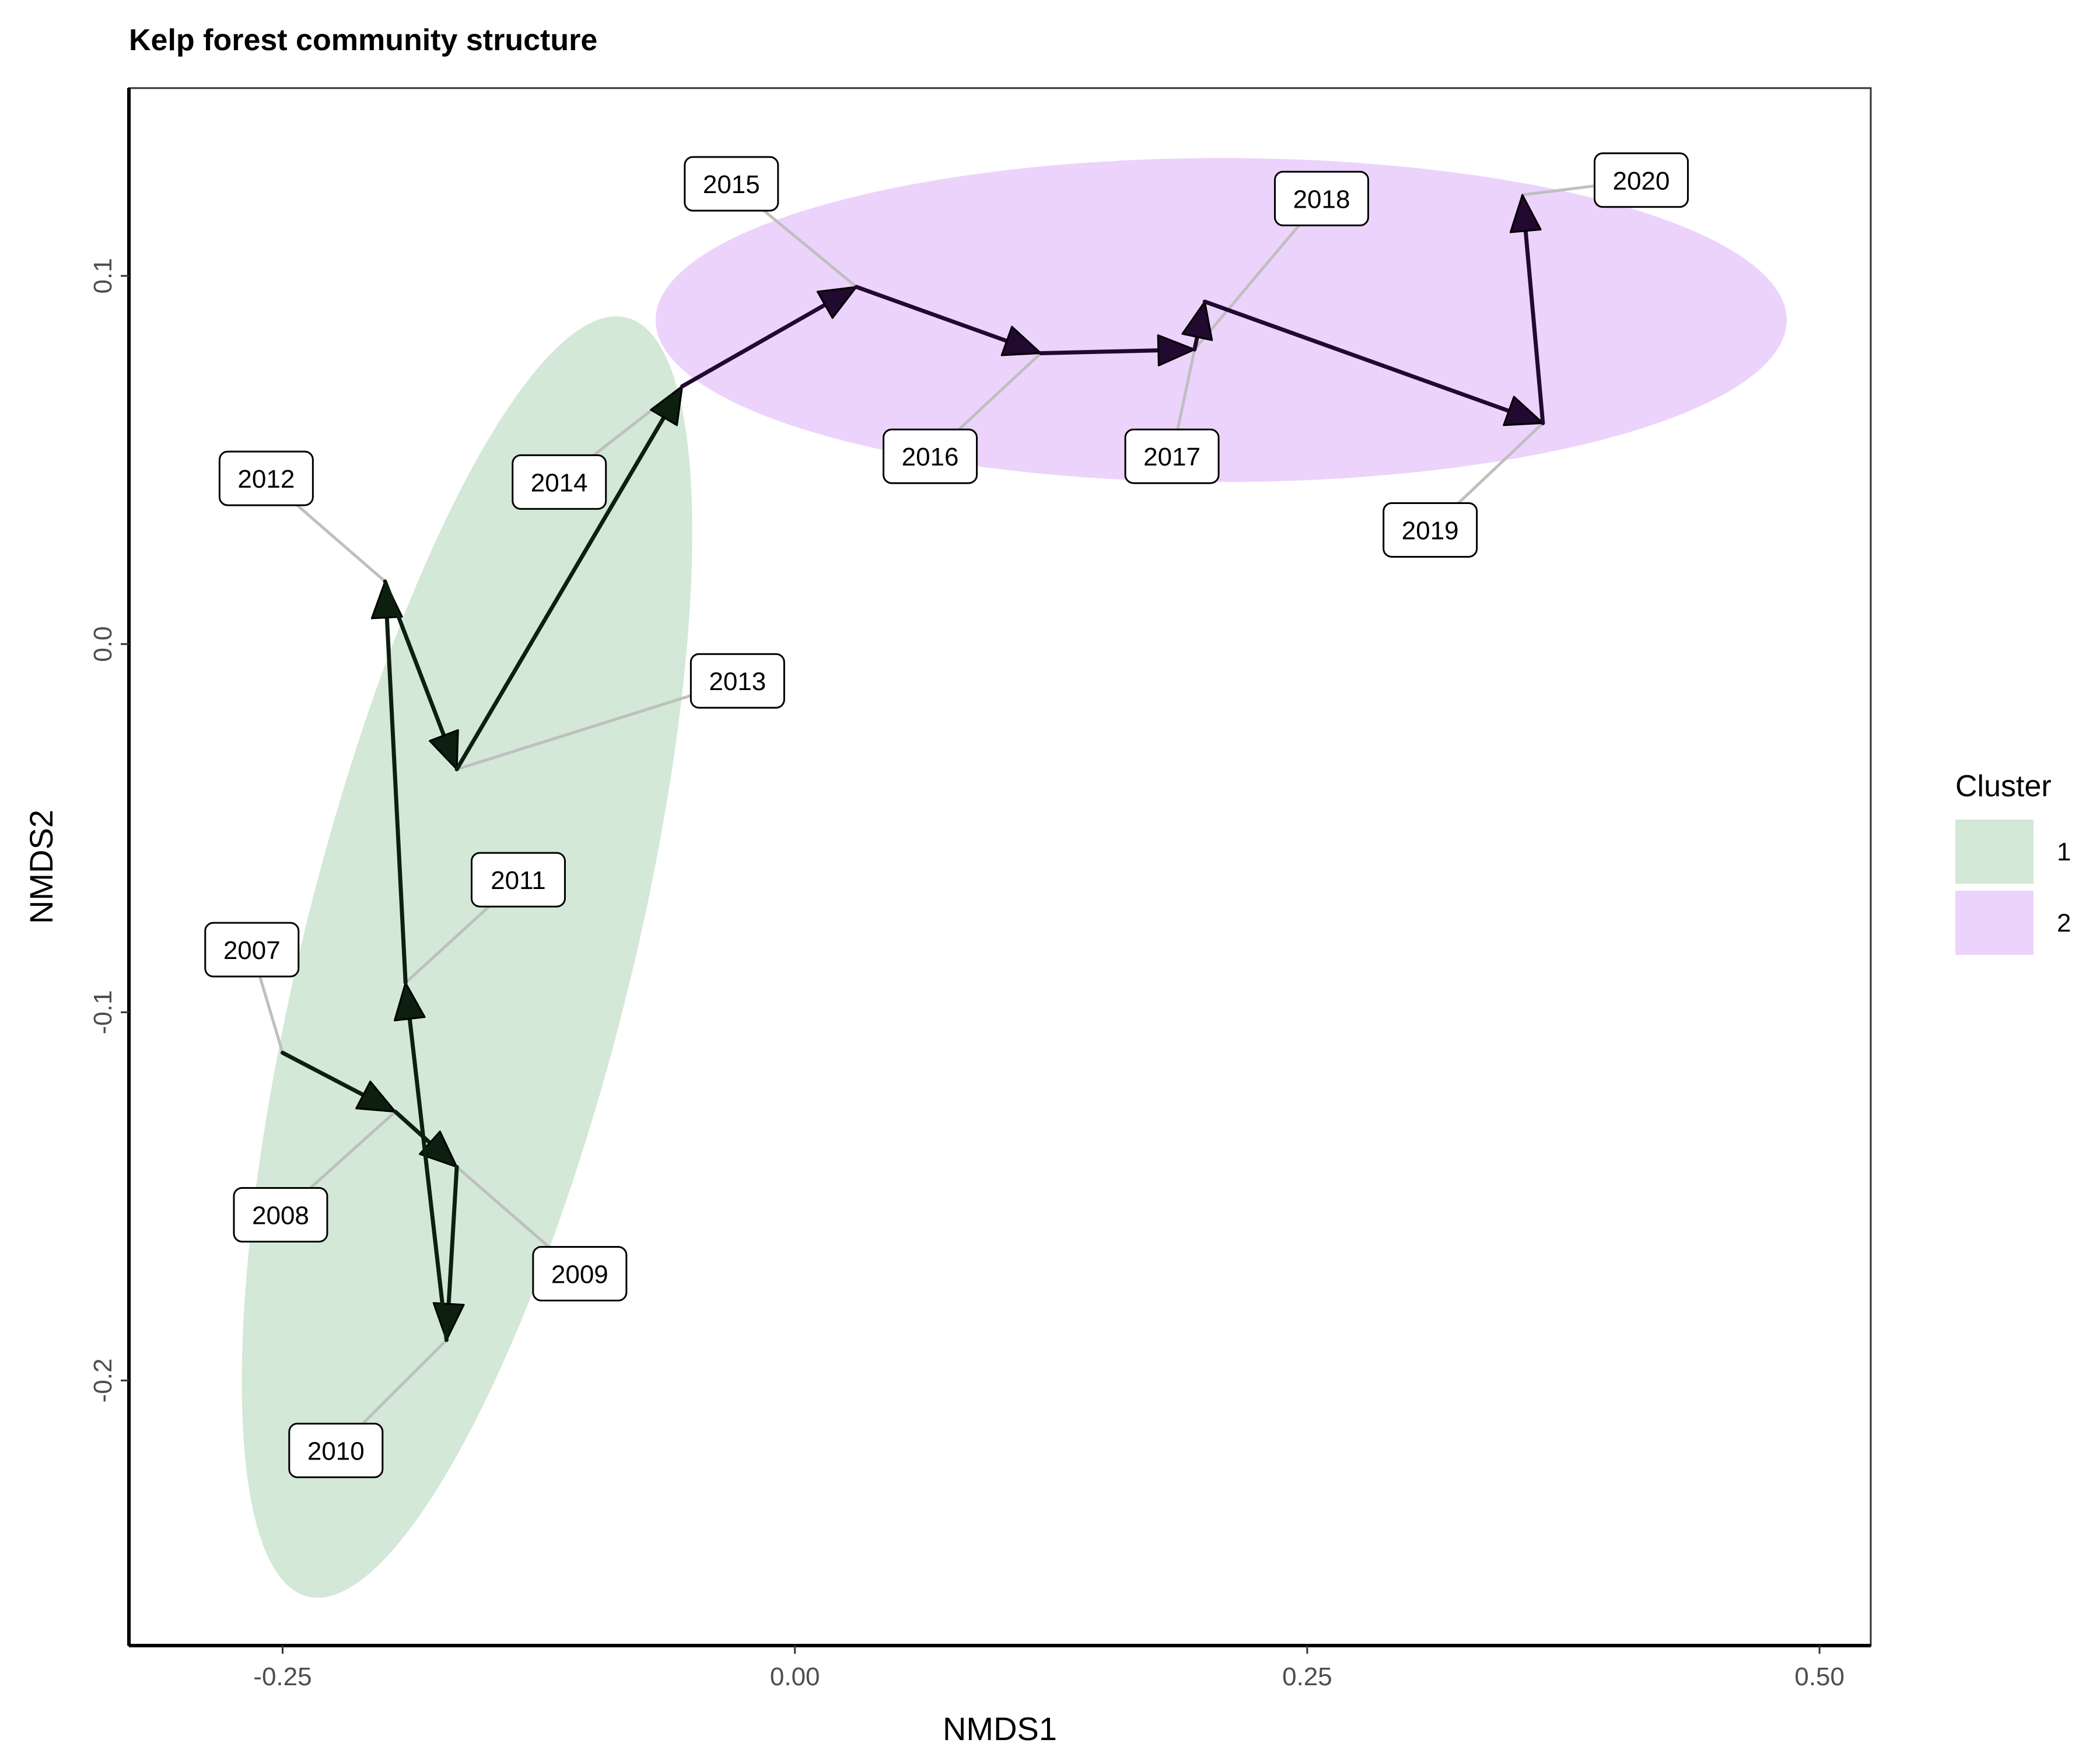 This screenshot has width=2100, height=1750. Describe the element at coordinates (41, 867) in the screenshot. I see `y-axis-title: NMDS2` at that location.